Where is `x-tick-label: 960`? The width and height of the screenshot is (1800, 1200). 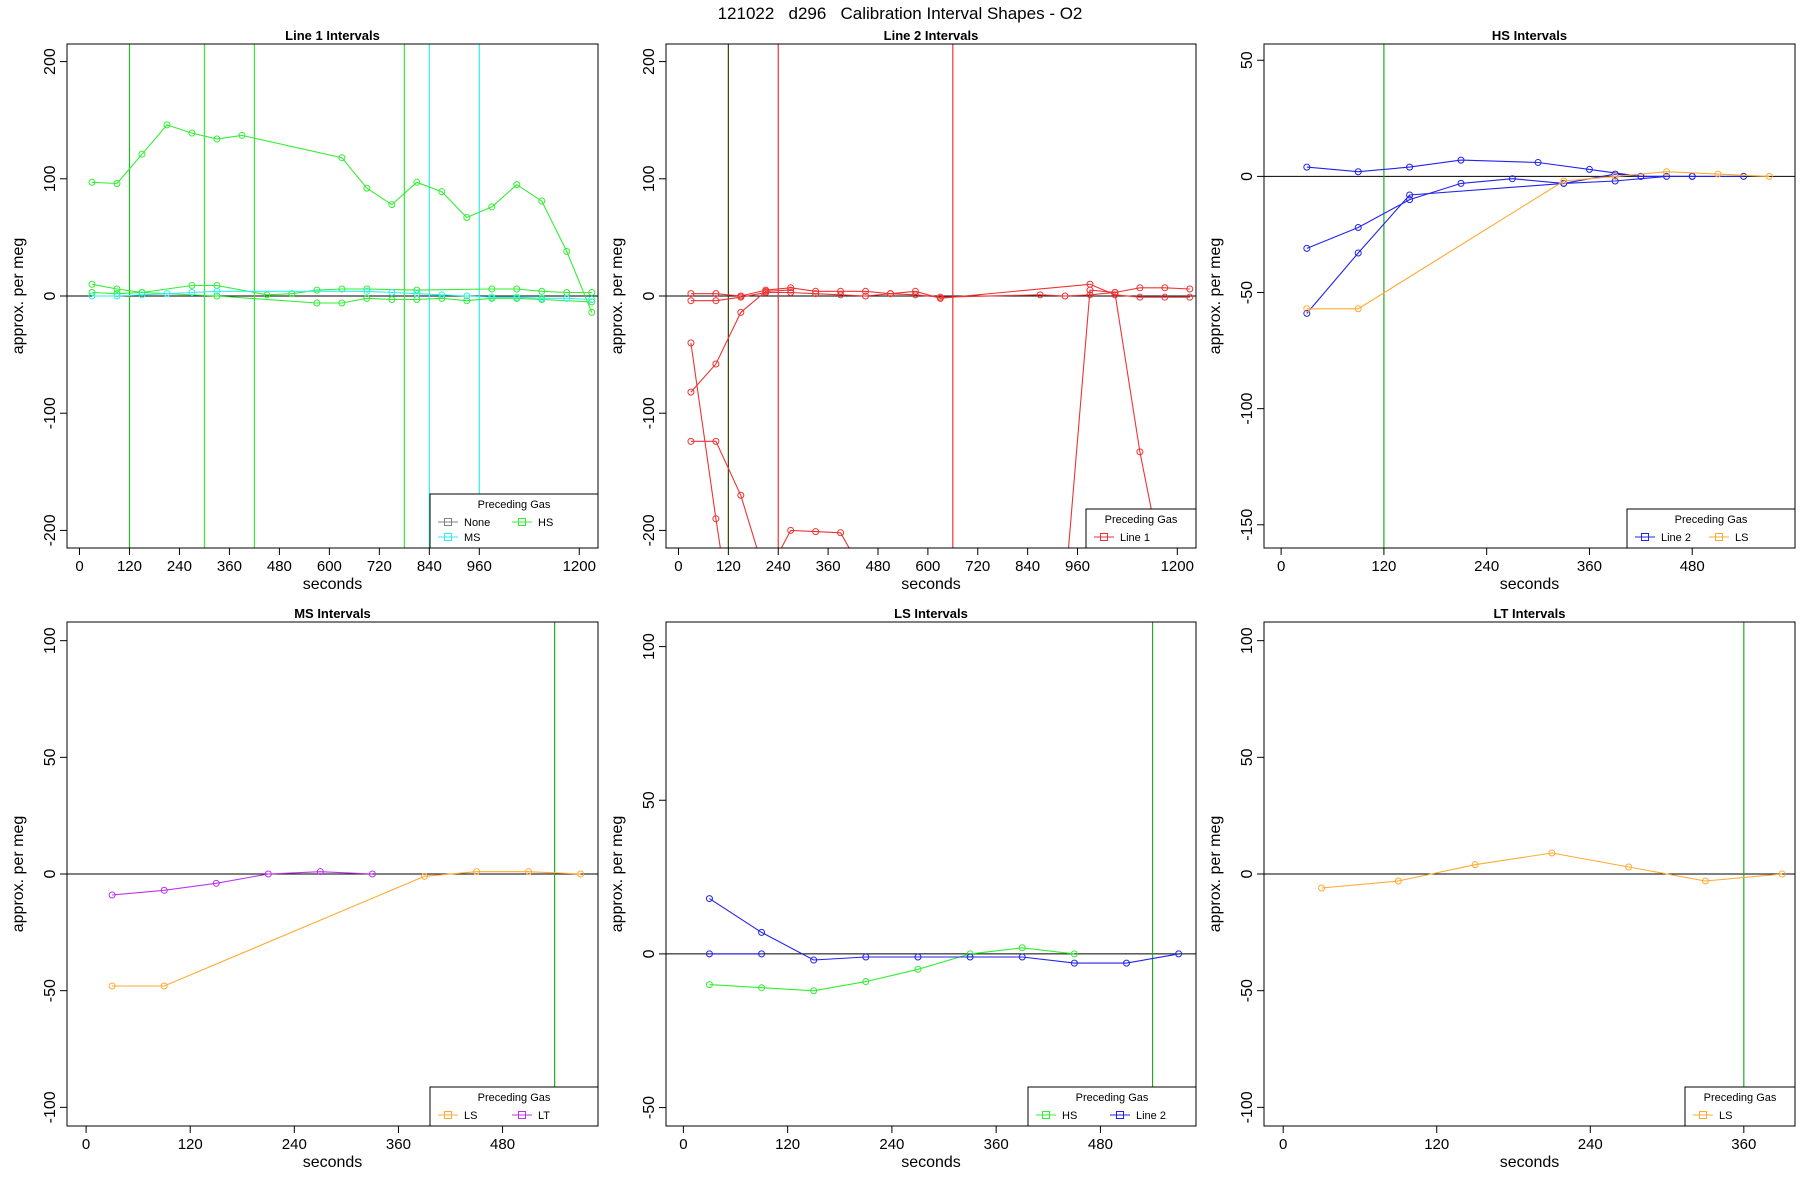
x-tick-label: 960 is located at coordinates (479, 566).